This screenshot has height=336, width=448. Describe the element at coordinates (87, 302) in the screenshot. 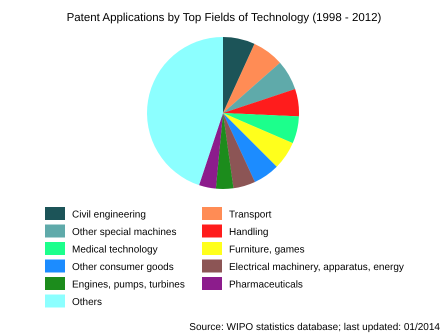

I see `legend-label: Others` at that location.